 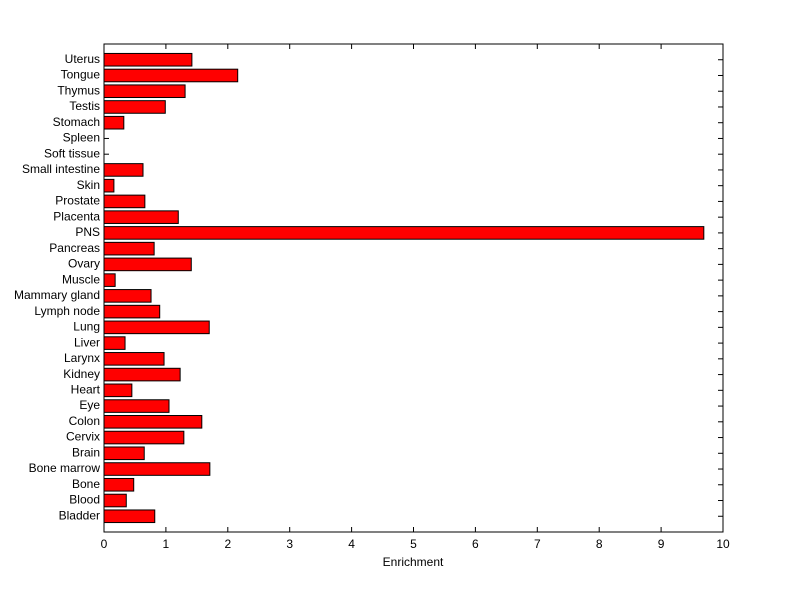 I want to click on y-tick-label: Kidney, so click(x=81, y=374).